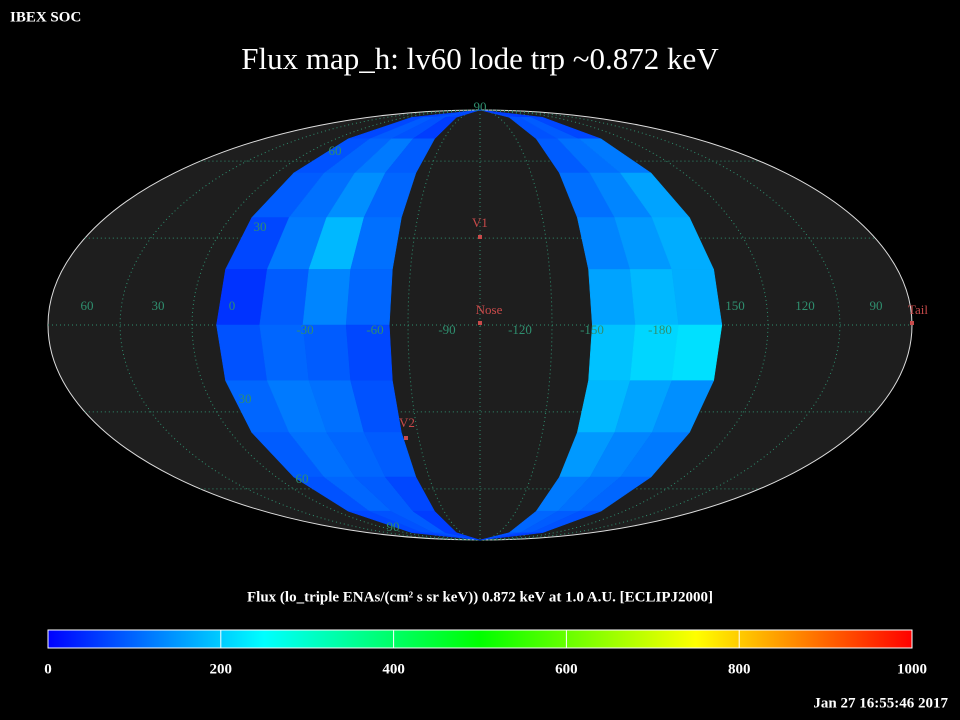  What do you see at coordinates (393, 669) in the screenshot?
I see `colorbar-tick-label: 400` at bounding box center [393, 669].